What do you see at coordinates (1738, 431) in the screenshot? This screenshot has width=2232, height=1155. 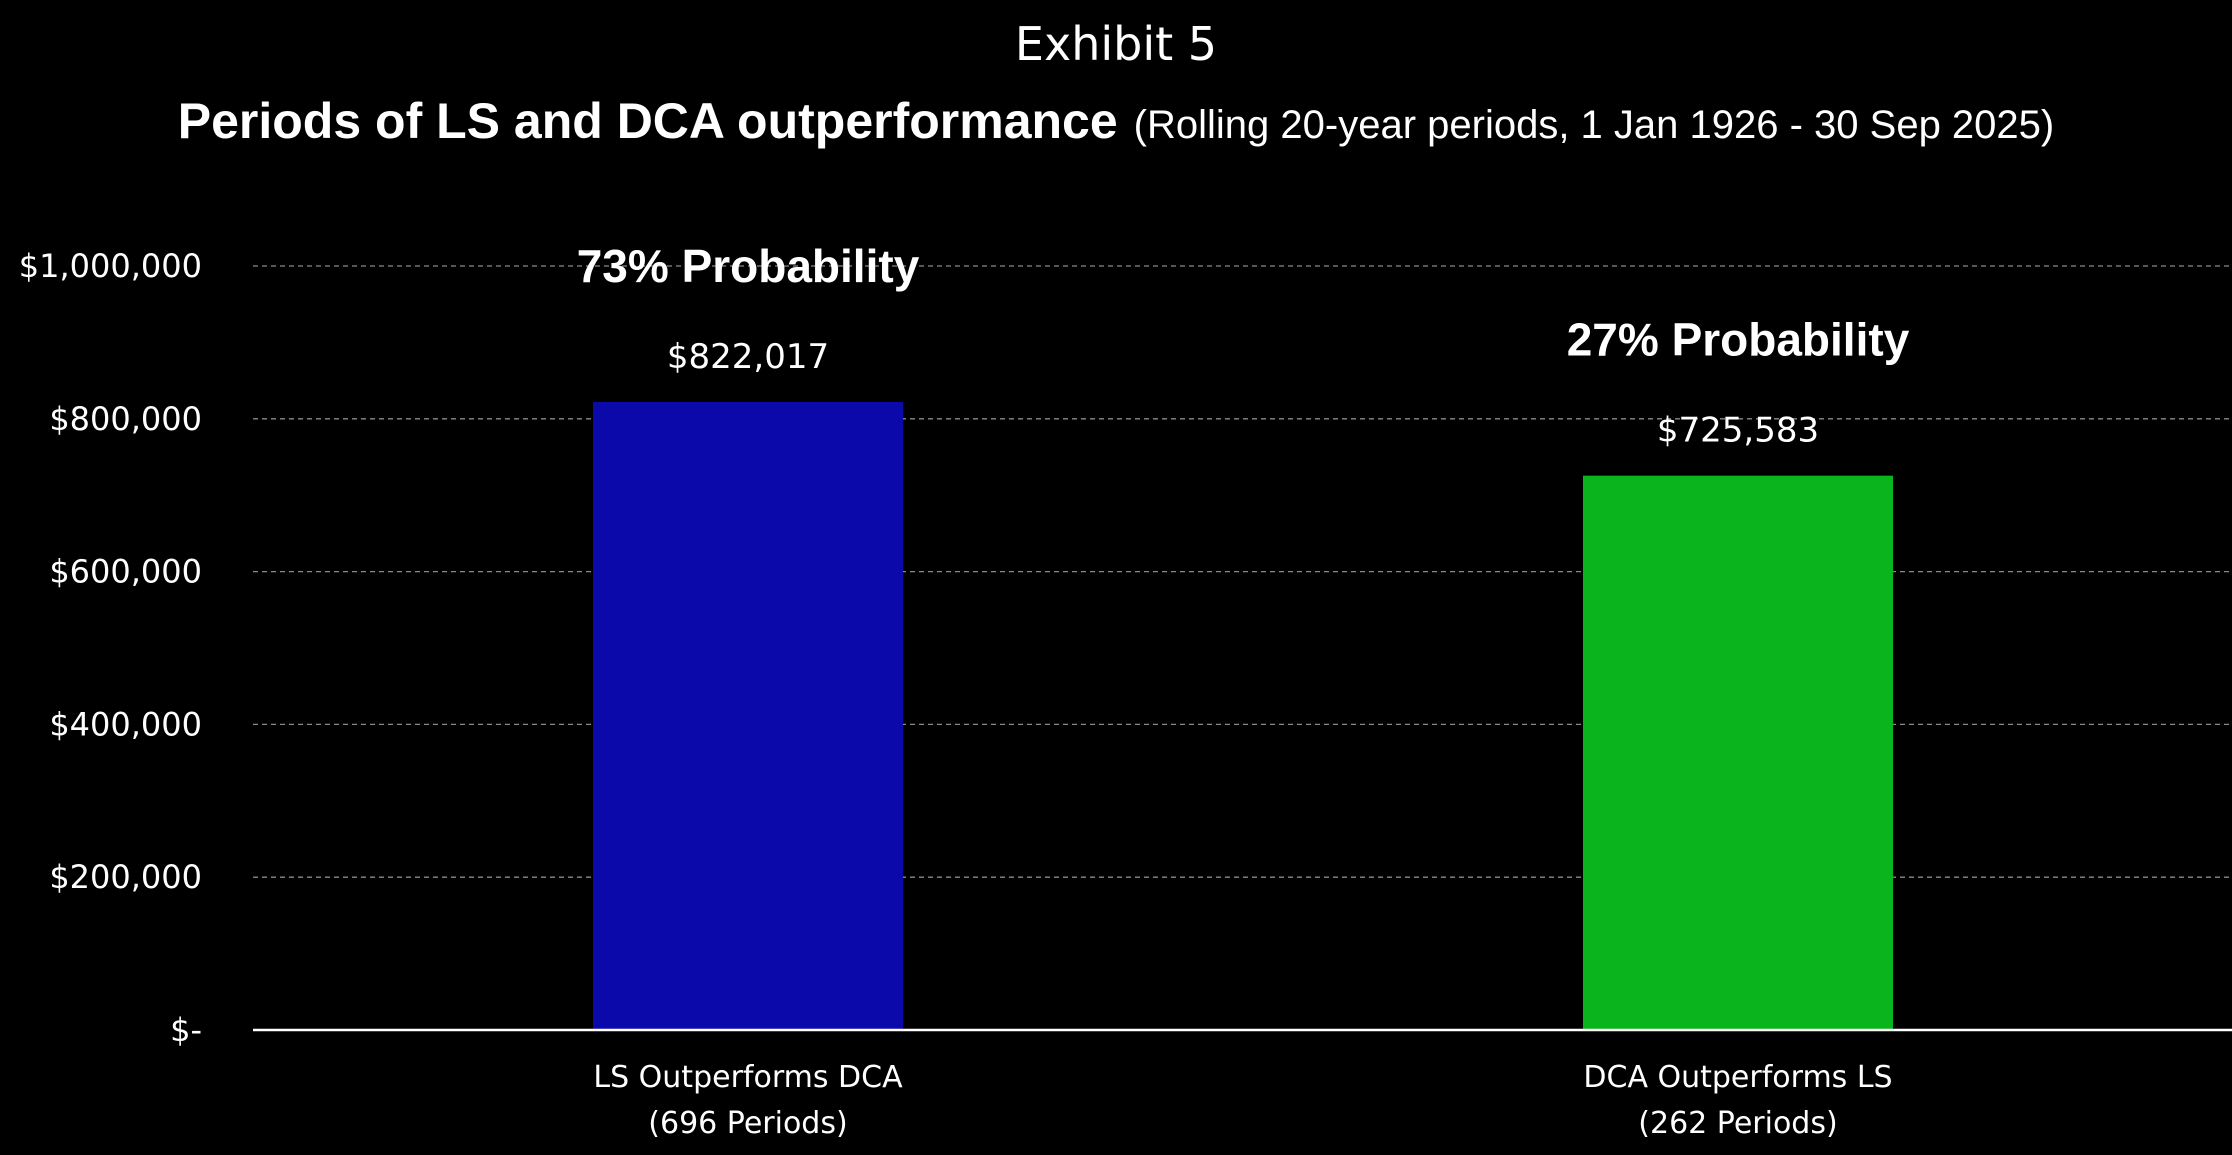 I see `bar-value-label: $725,583` at bounding box center [1738, 431].